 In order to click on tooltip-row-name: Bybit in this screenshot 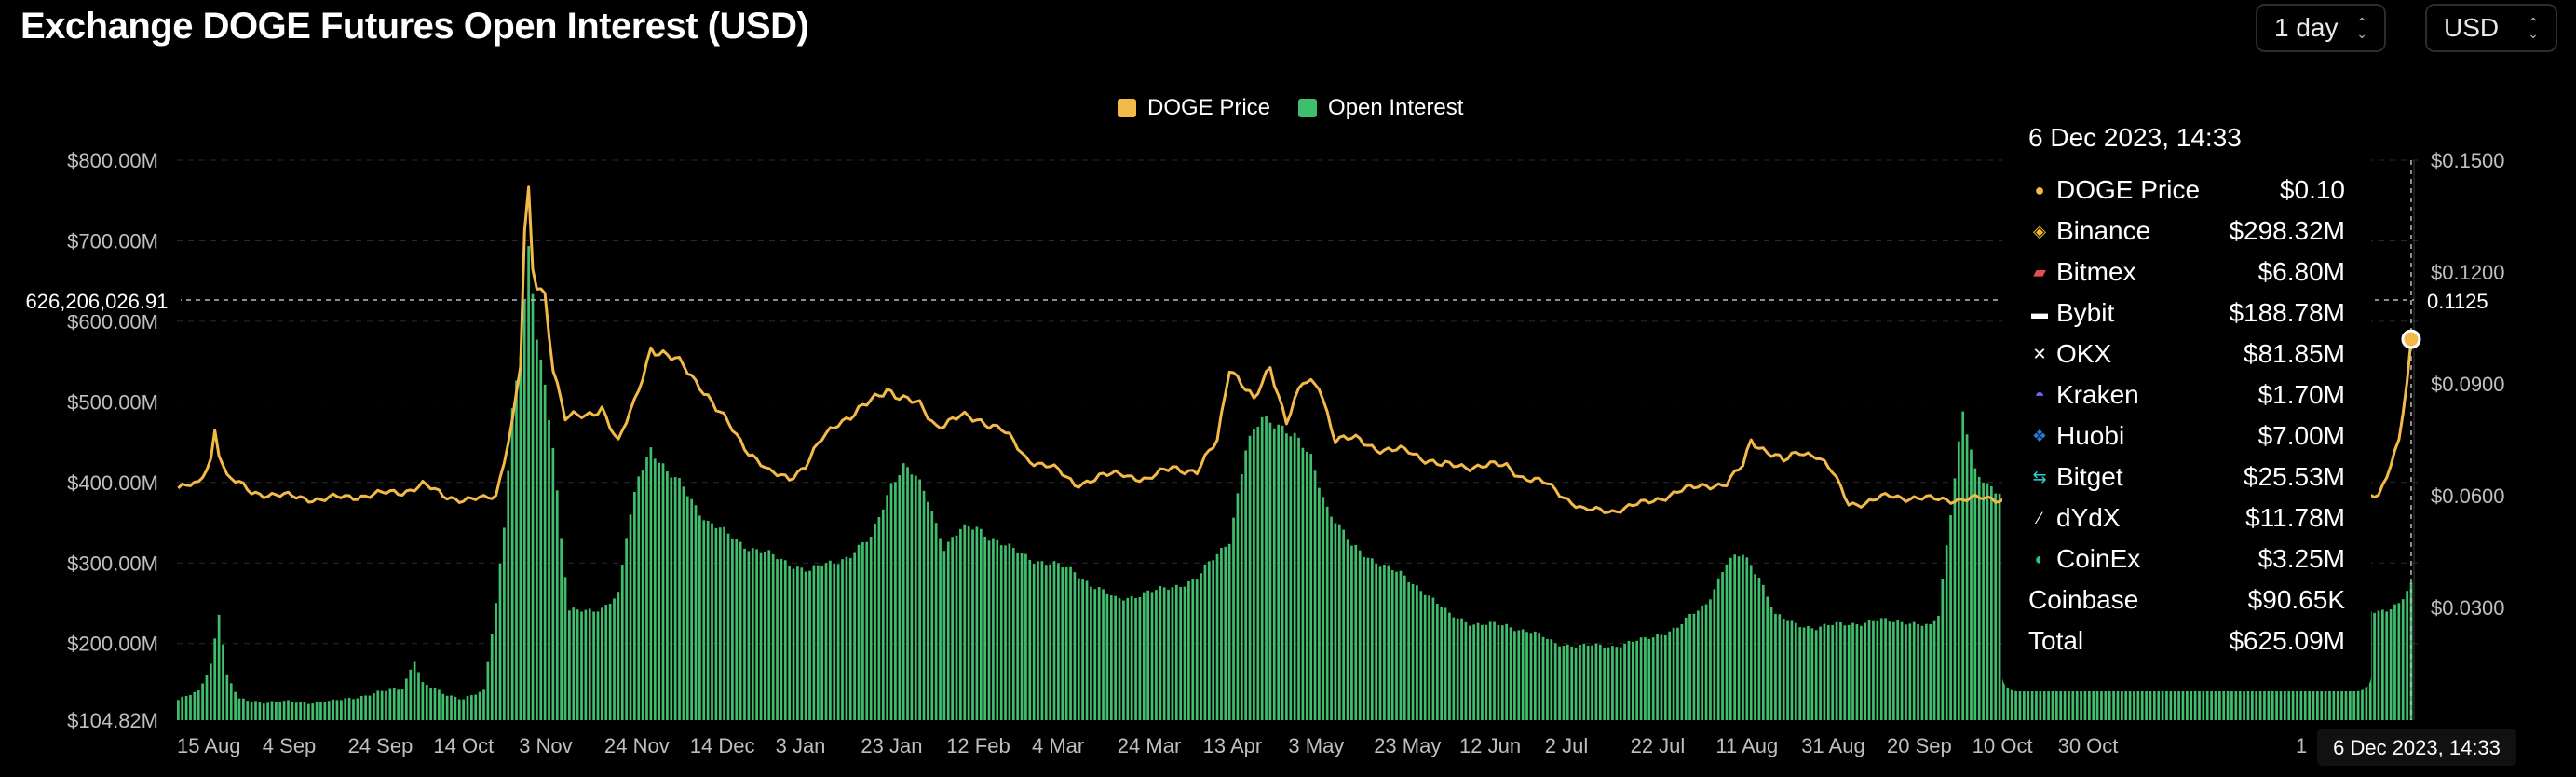, I will do `click(2085, 312)`.